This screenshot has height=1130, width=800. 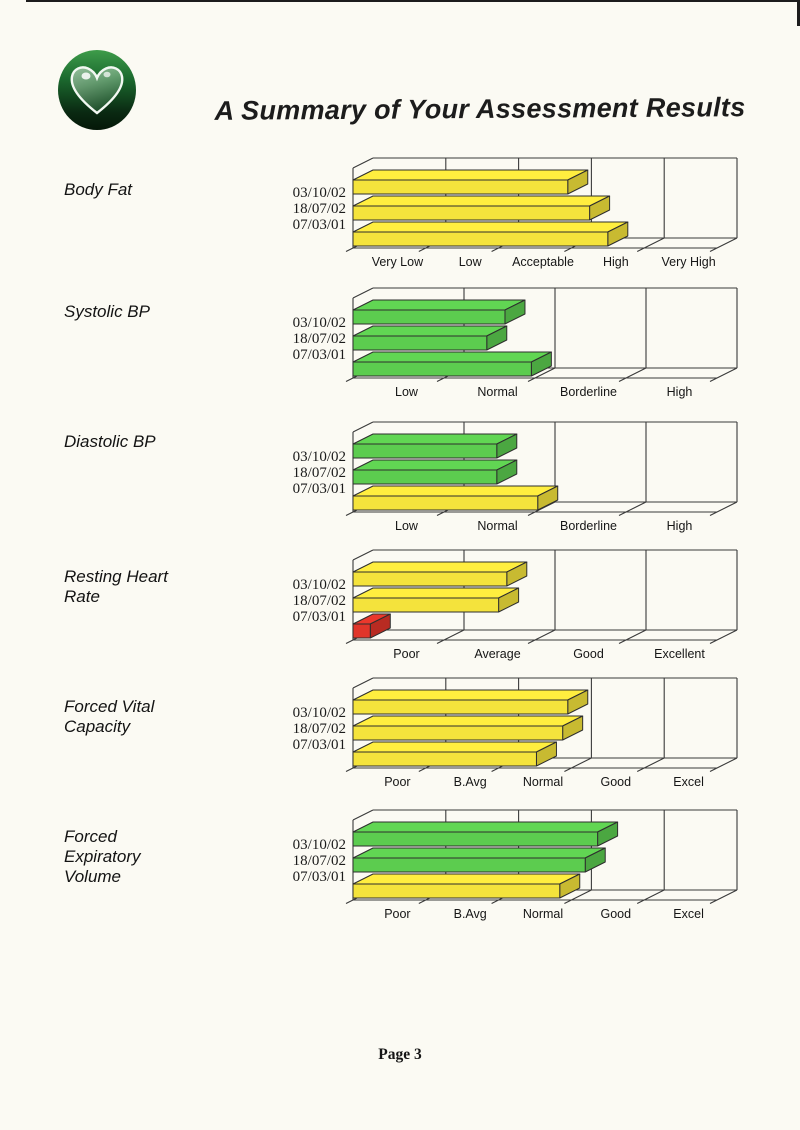 What do you see at coordinates (116, 576) in the screenshot?
I see `metric-label-line: Resting Heart` at bounding box center [116, 576].